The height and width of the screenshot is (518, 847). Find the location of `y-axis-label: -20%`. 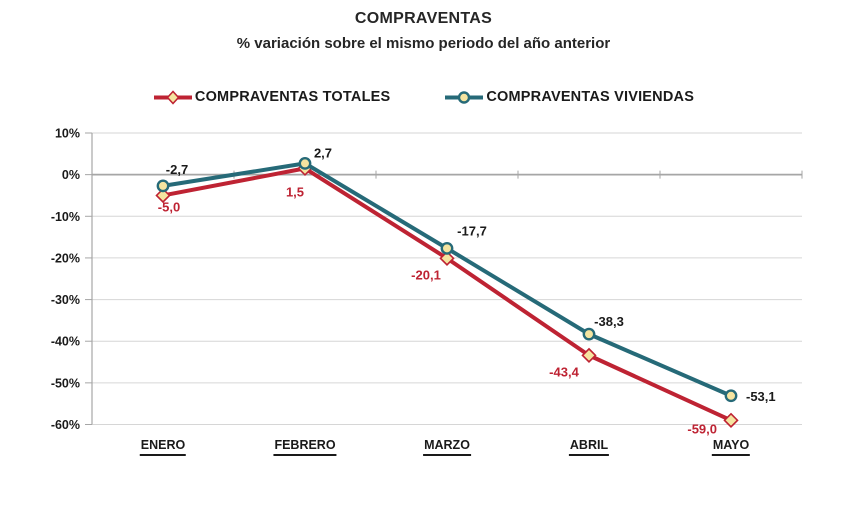

y-axis-label: -20% is located at coordinates (65, 258).